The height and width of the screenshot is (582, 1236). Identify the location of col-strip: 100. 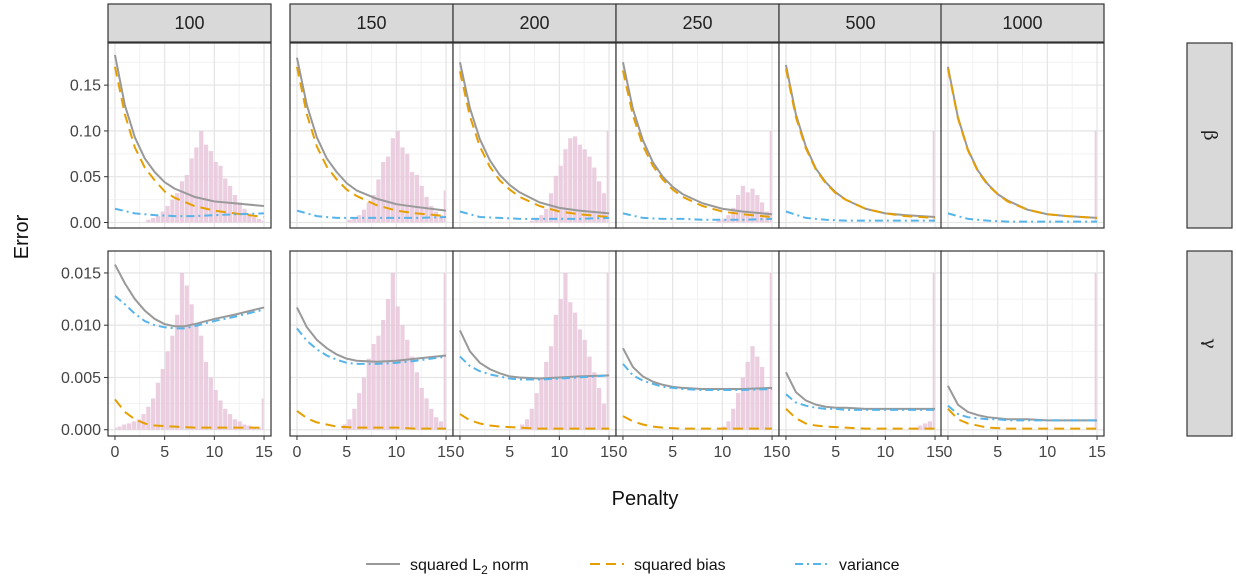
(189, 23).